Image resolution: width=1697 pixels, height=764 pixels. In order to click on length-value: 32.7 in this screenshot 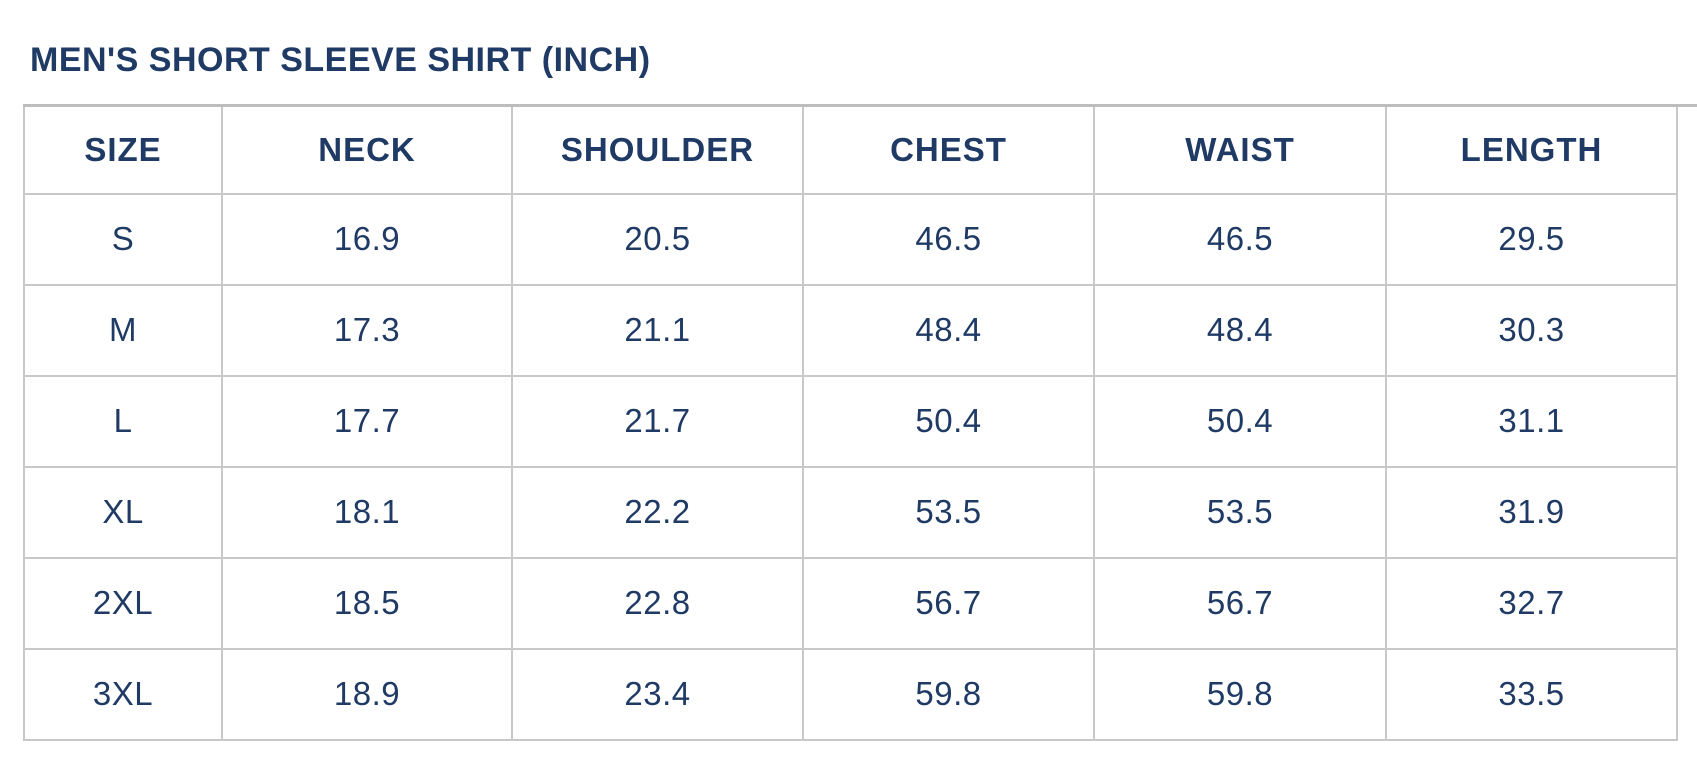, I will do `click(1531, 603)`.